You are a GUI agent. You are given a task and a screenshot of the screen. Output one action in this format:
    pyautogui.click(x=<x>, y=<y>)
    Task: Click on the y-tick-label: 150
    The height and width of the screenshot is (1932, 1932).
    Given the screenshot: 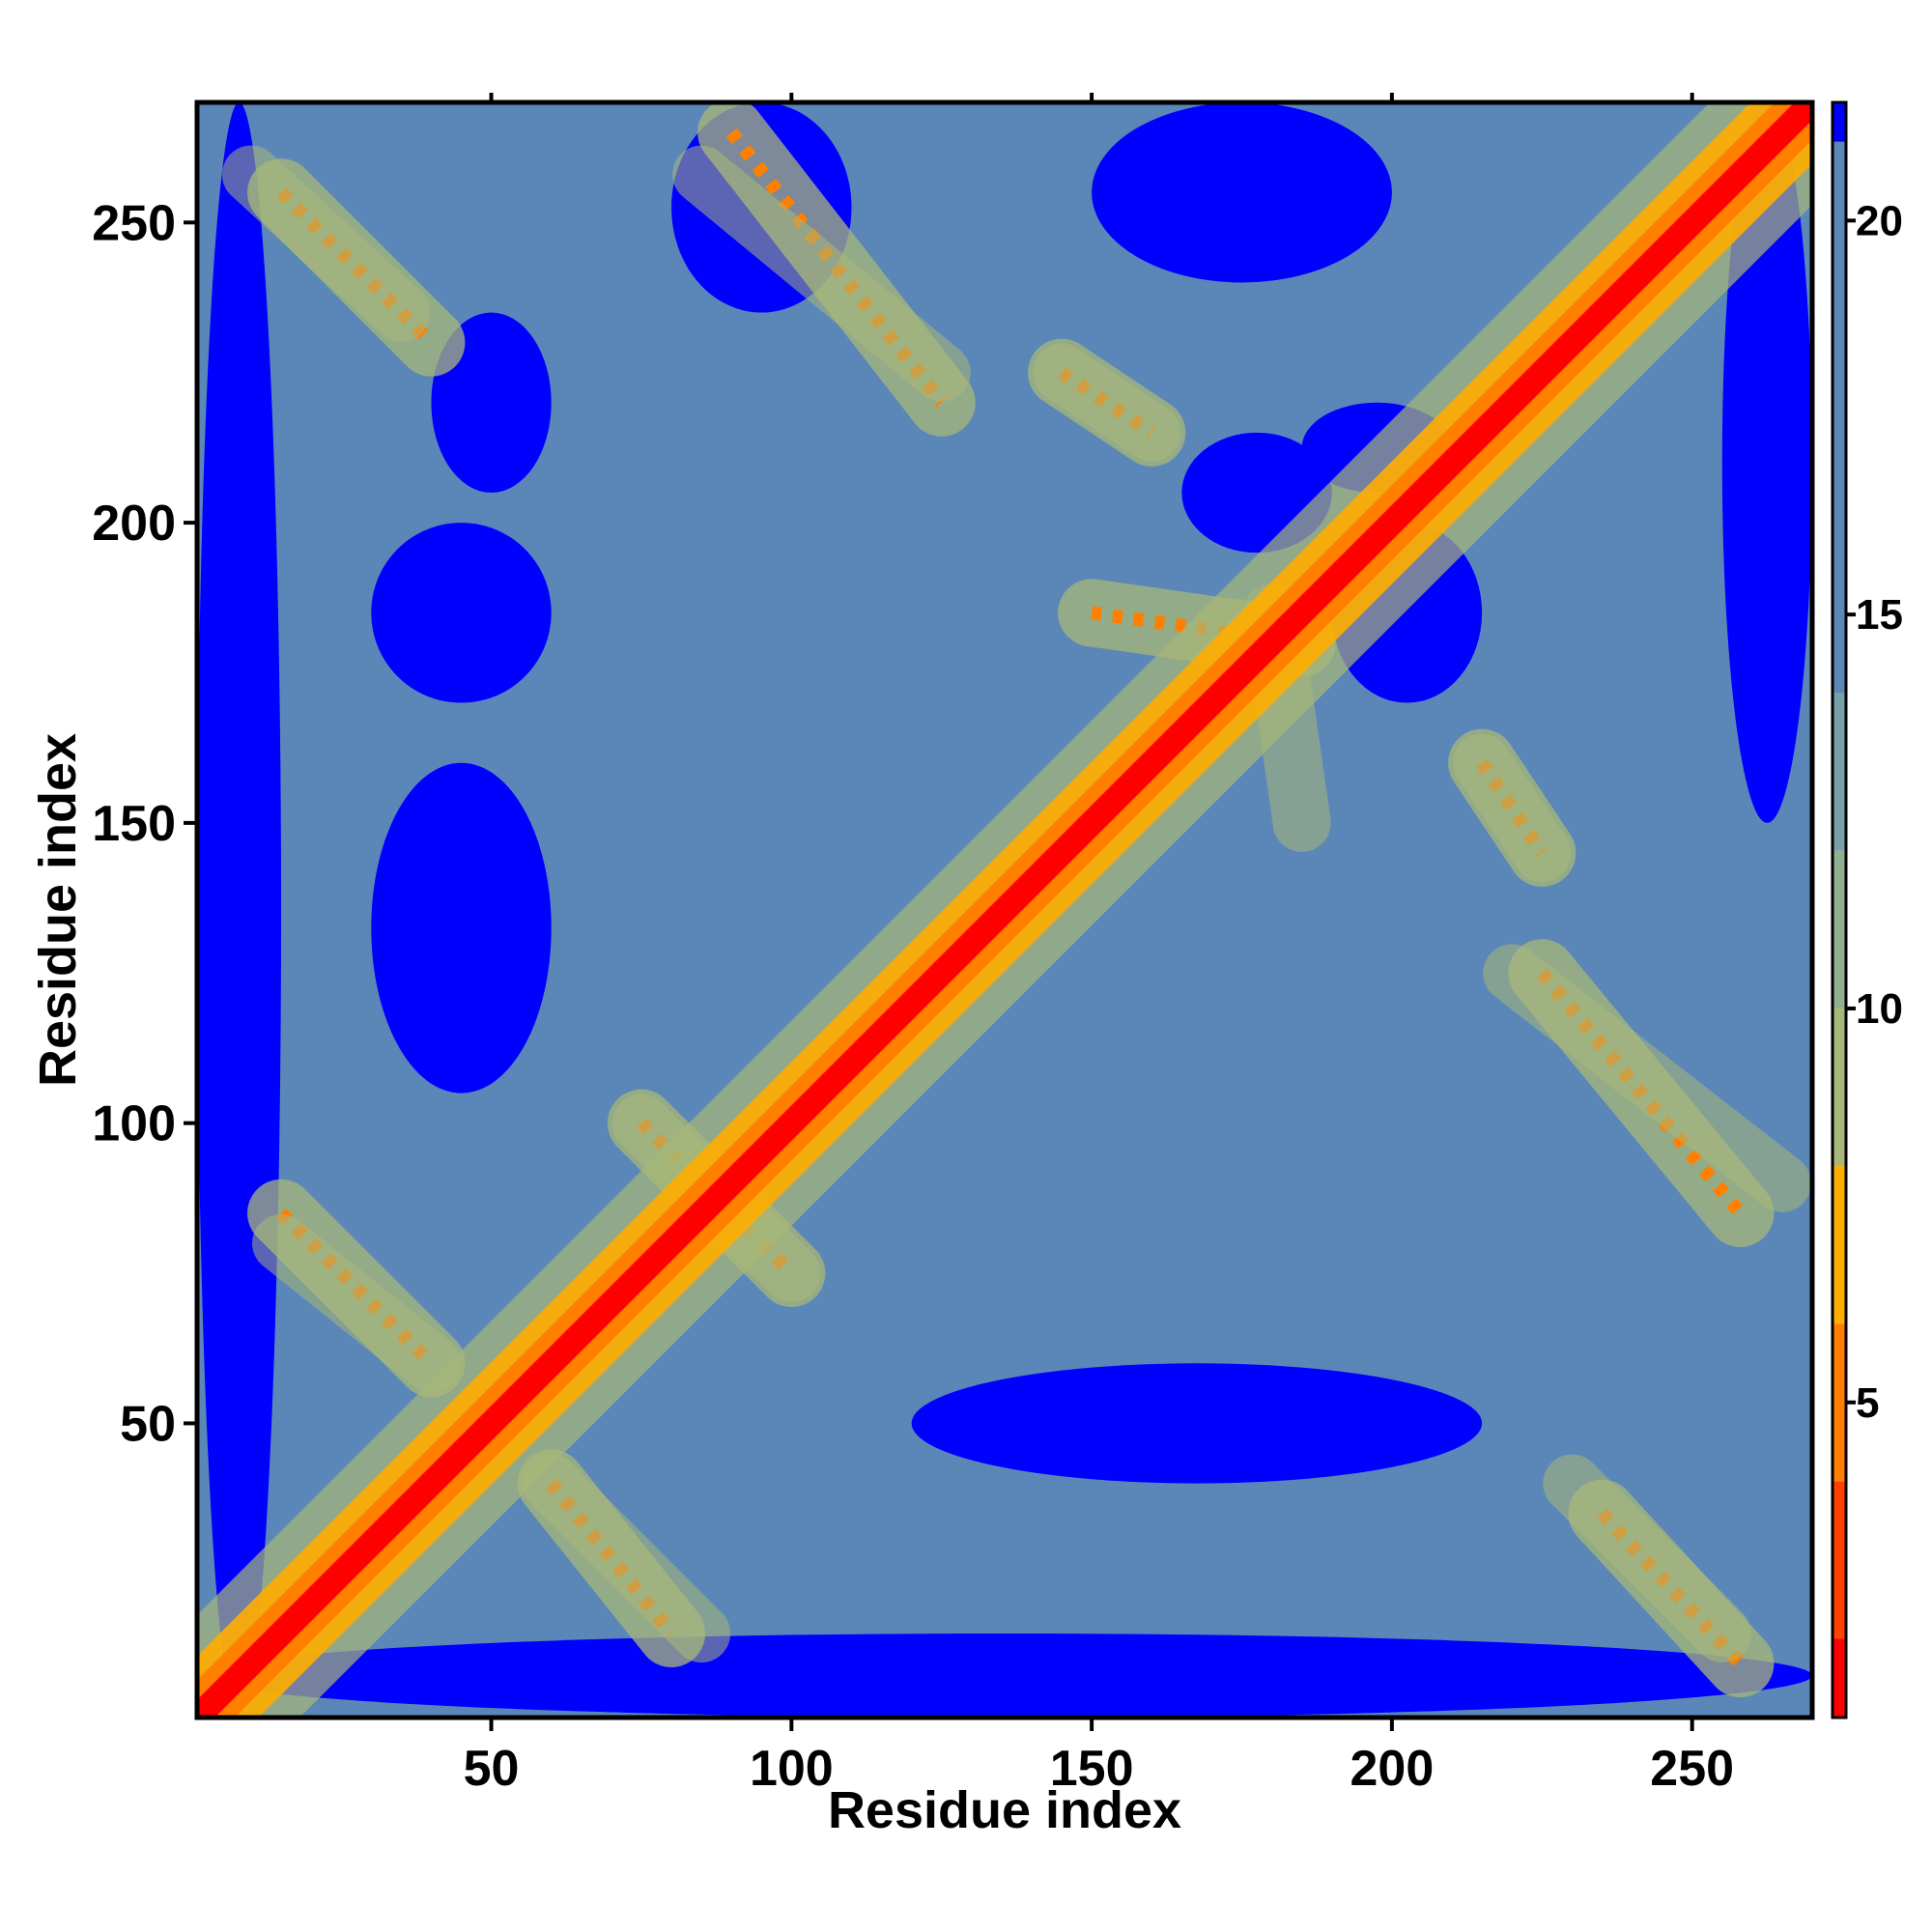 What is the action you would take?
    pyautogui.click(x=134, y=824)
    